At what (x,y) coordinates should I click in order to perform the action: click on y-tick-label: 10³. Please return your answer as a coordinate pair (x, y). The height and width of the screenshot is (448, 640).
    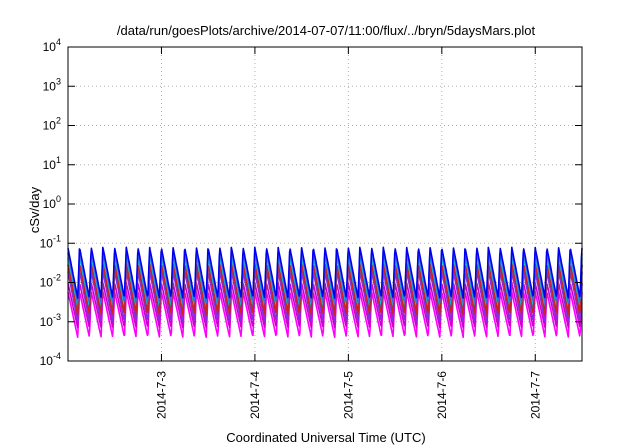
    Looking at the image, I should click on (52, 84).